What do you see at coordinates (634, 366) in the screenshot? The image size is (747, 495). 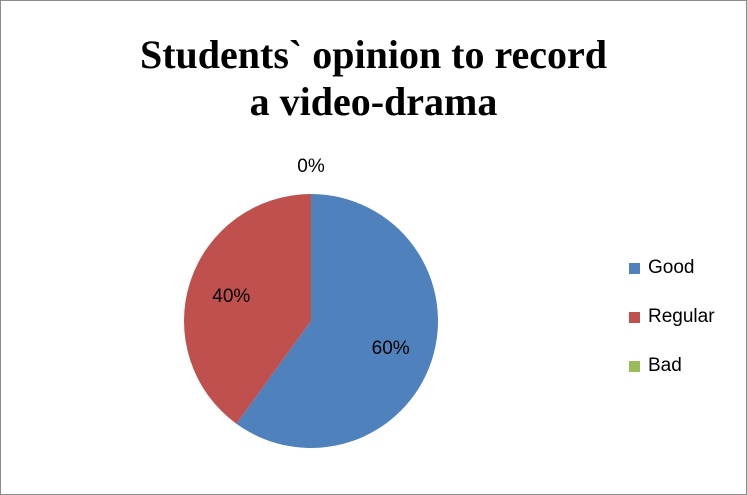 I see `legend-swatch-bad` at bounding box center [634, 366].